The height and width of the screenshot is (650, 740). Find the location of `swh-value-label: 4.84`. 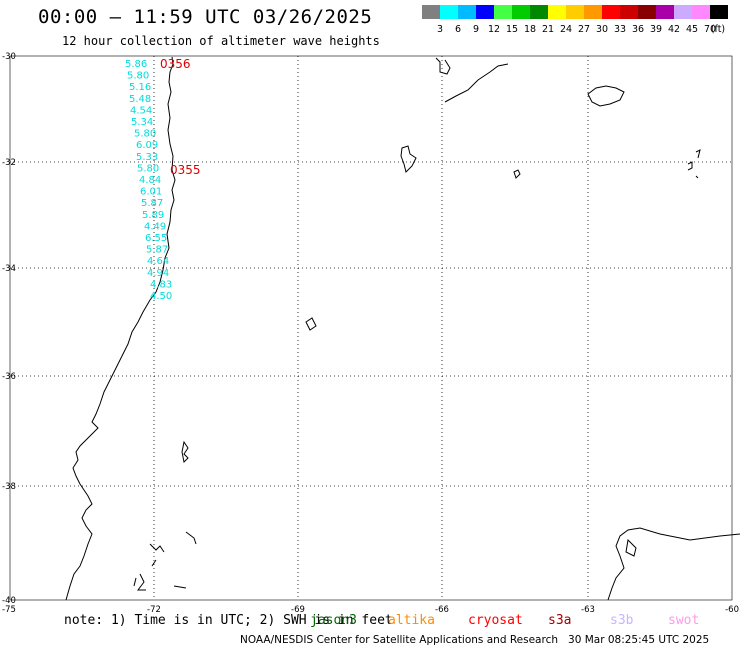

swh-value-label: 4.84 is located at coordinates (150, 180).